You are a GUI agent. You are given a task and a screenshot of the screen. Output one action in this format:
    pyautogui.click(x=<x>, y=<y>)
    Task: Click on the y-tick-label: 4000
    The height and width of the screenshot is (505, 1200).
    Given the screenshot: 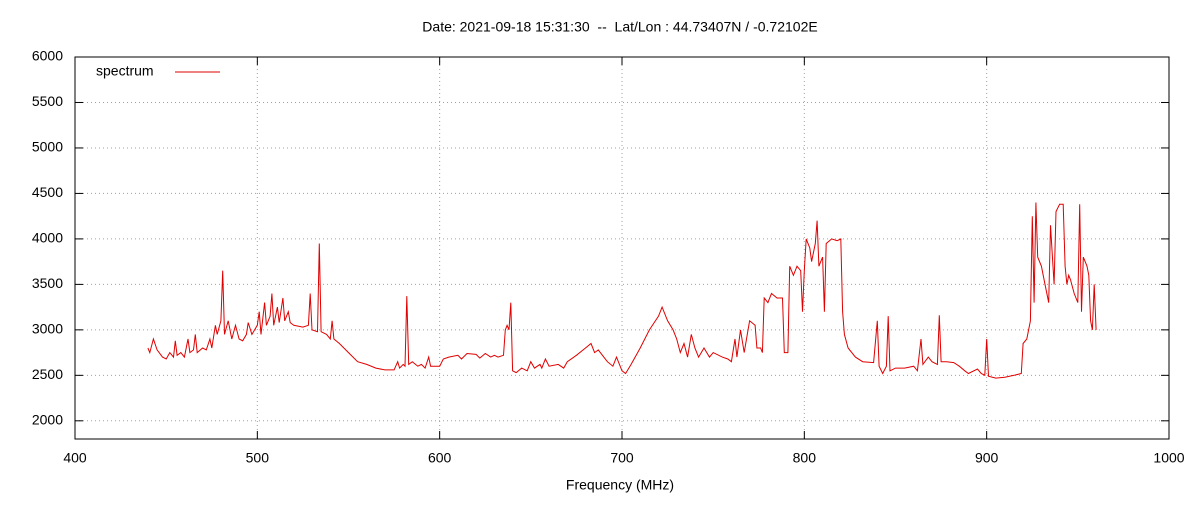 What is the action you would take?
    pyautogui.click(x=47, y=238)
    